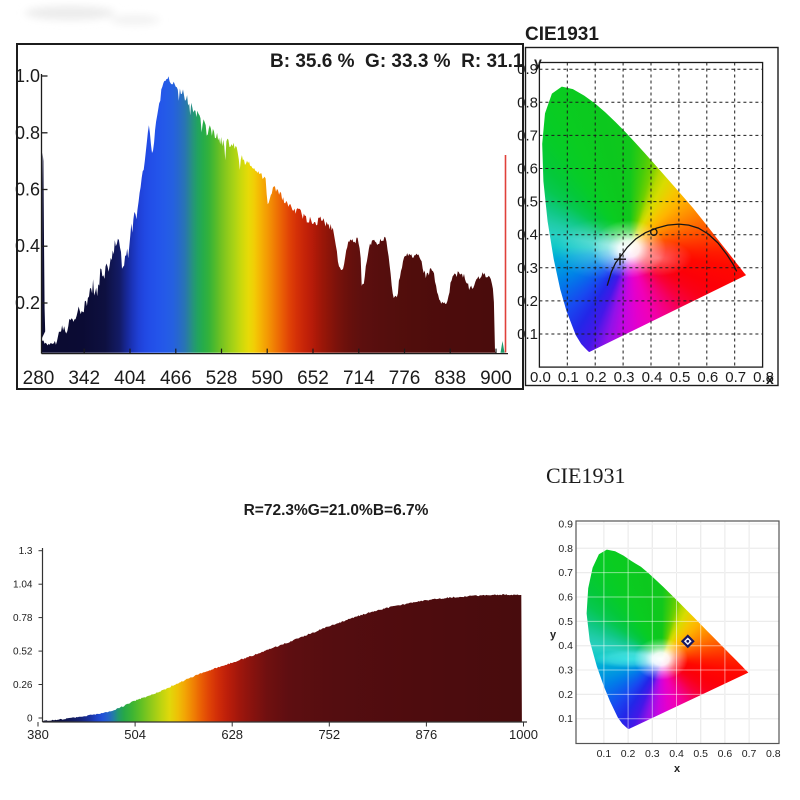  What do you see at coordinates (30, 719) in the screenshot?
I see `svg-text: 0` at bounding box center [30, 719].